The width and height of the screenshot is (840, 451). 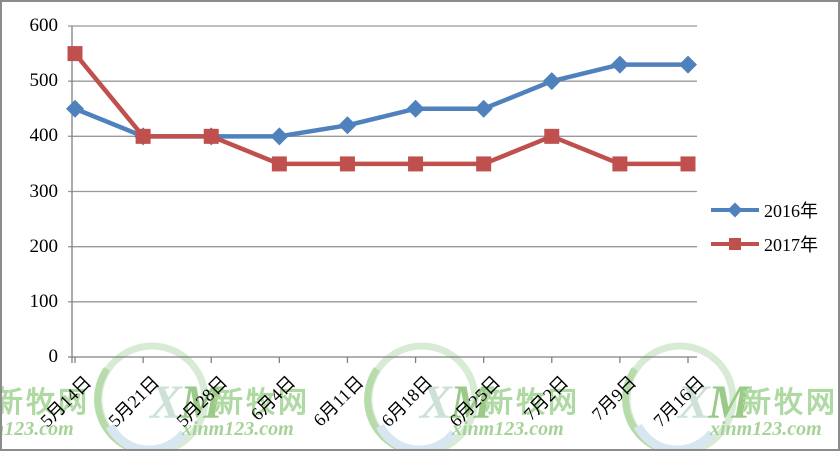 What do you see at coordinates (791, 210) in the screenshot?
I see `legend-label-2016: 2016年` at bounding box center [791, 210].